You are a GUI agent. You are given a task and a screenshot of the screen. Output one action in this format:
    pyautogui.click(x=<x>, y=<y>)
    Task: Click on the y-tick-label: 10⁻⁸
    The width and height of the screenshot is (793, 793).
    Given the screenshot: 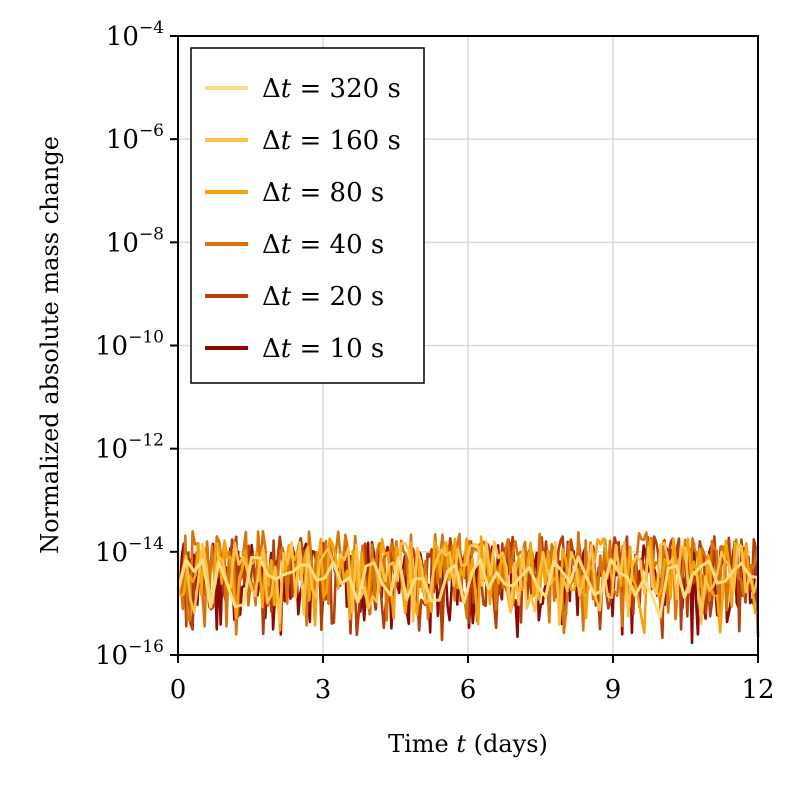 What is the action you would take?
    pyautogui.click(x=135, y=241)
    